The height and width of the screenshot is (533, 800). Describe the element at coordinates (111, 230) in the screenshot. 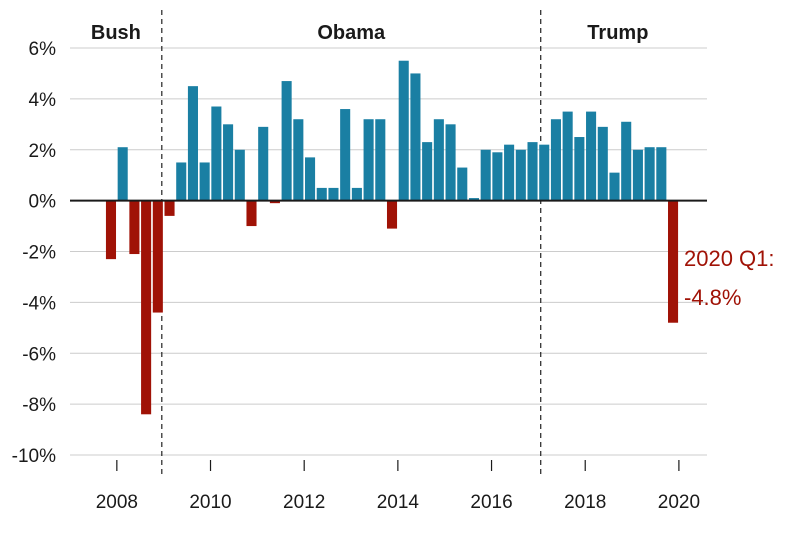

I see `bar-2008-q1` at that location.